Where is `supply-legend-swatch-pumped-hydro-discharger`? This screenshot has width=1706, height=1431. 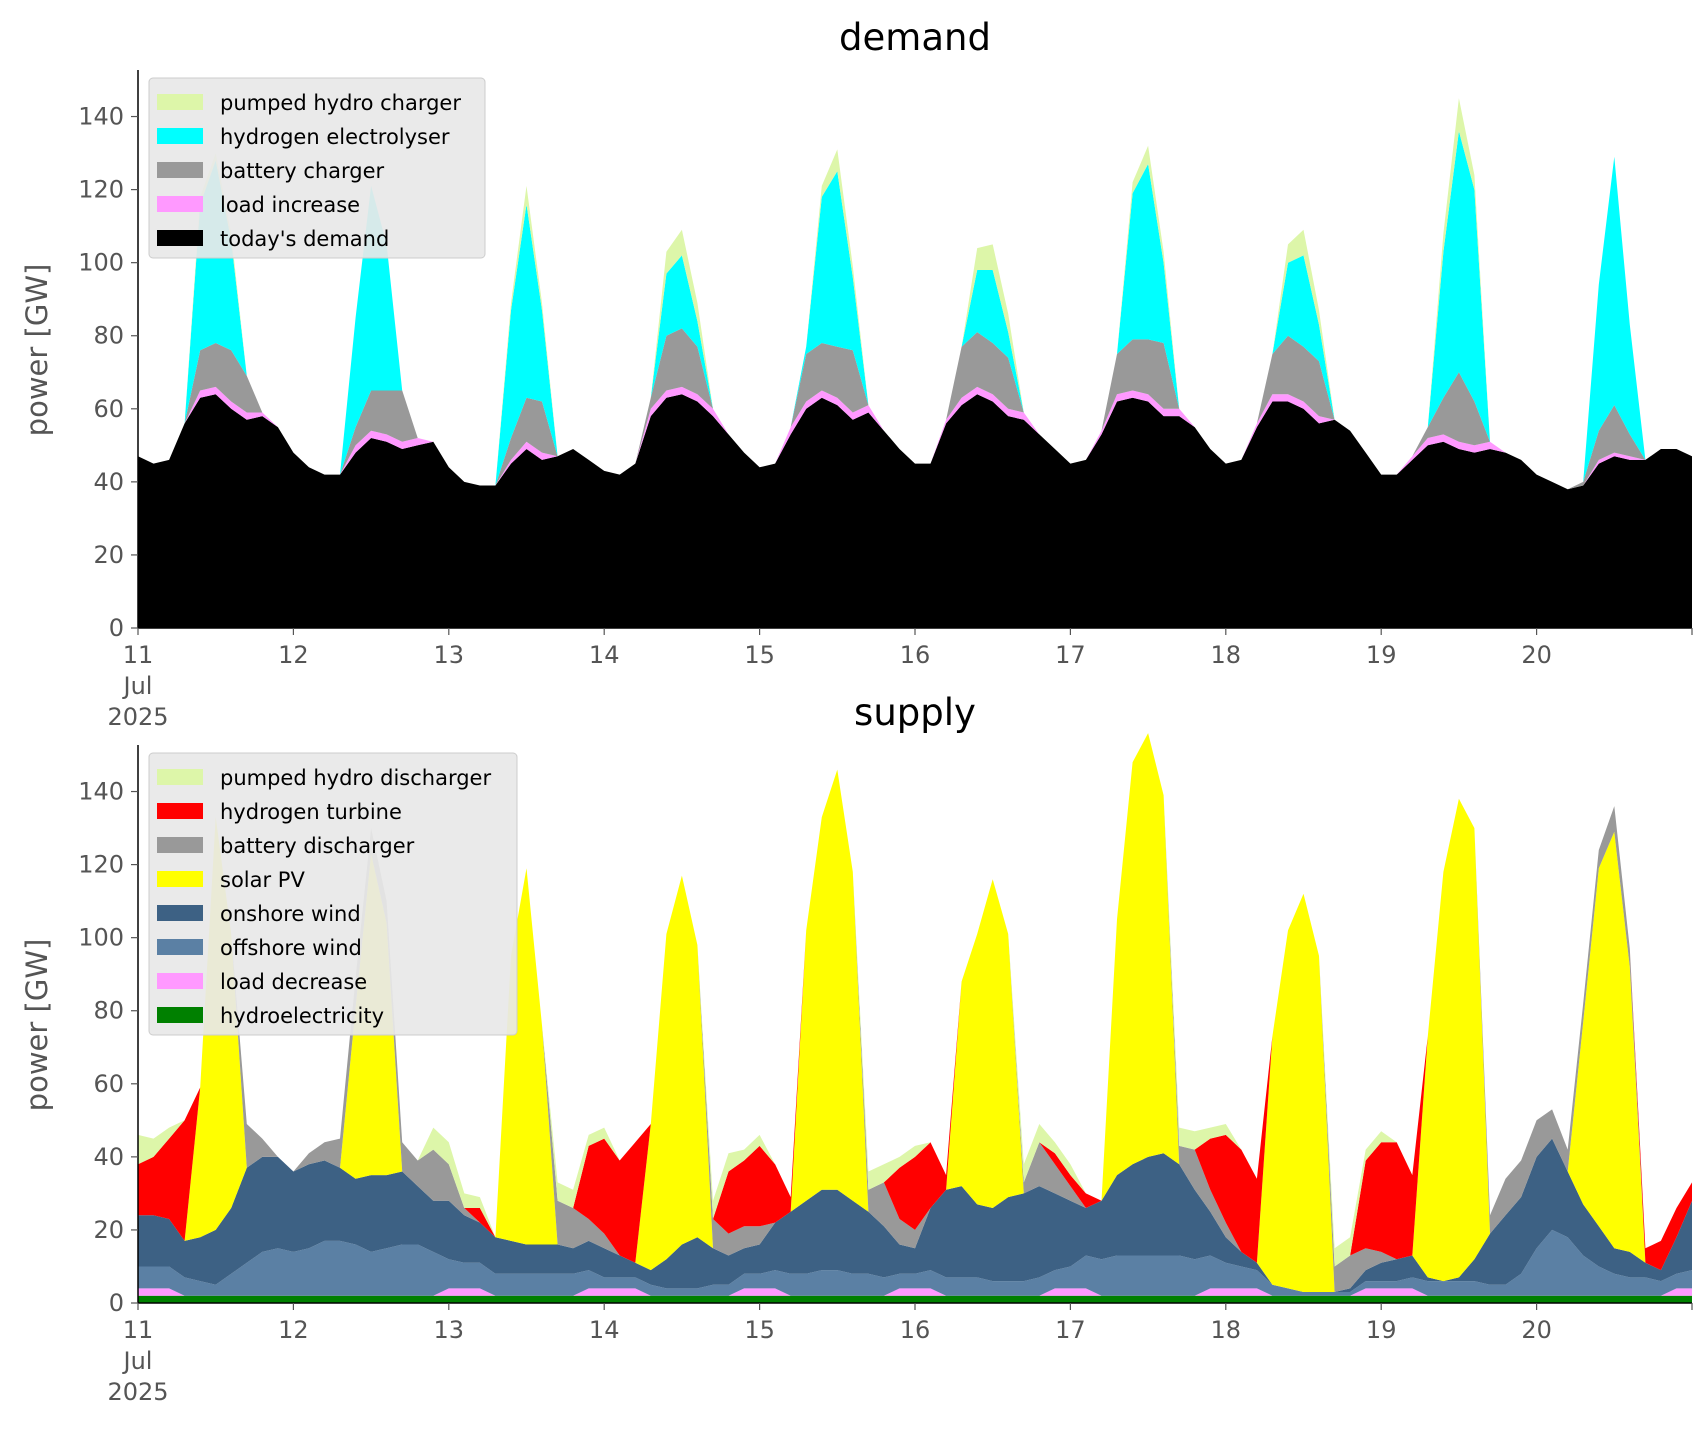 supply-legend-swatch-pumped-hydro-discharger is located at coordinates (180, 777).